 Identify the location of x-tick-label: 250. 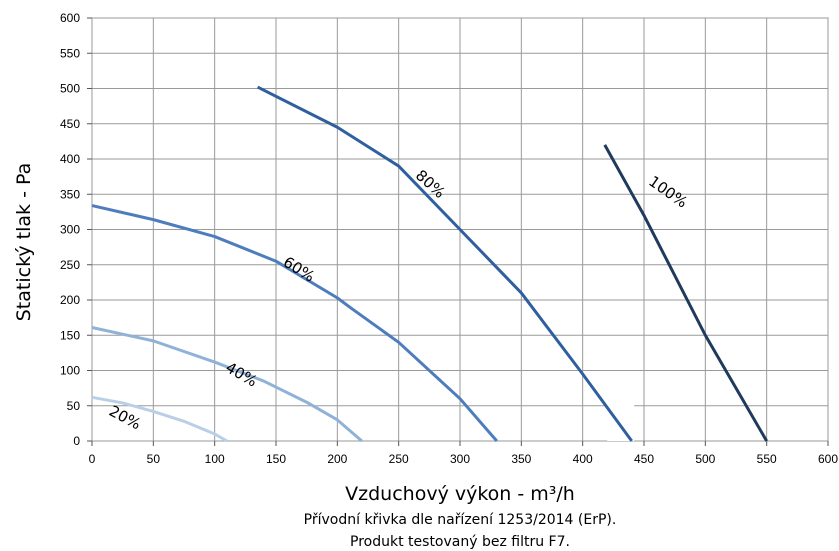
(399, 459).